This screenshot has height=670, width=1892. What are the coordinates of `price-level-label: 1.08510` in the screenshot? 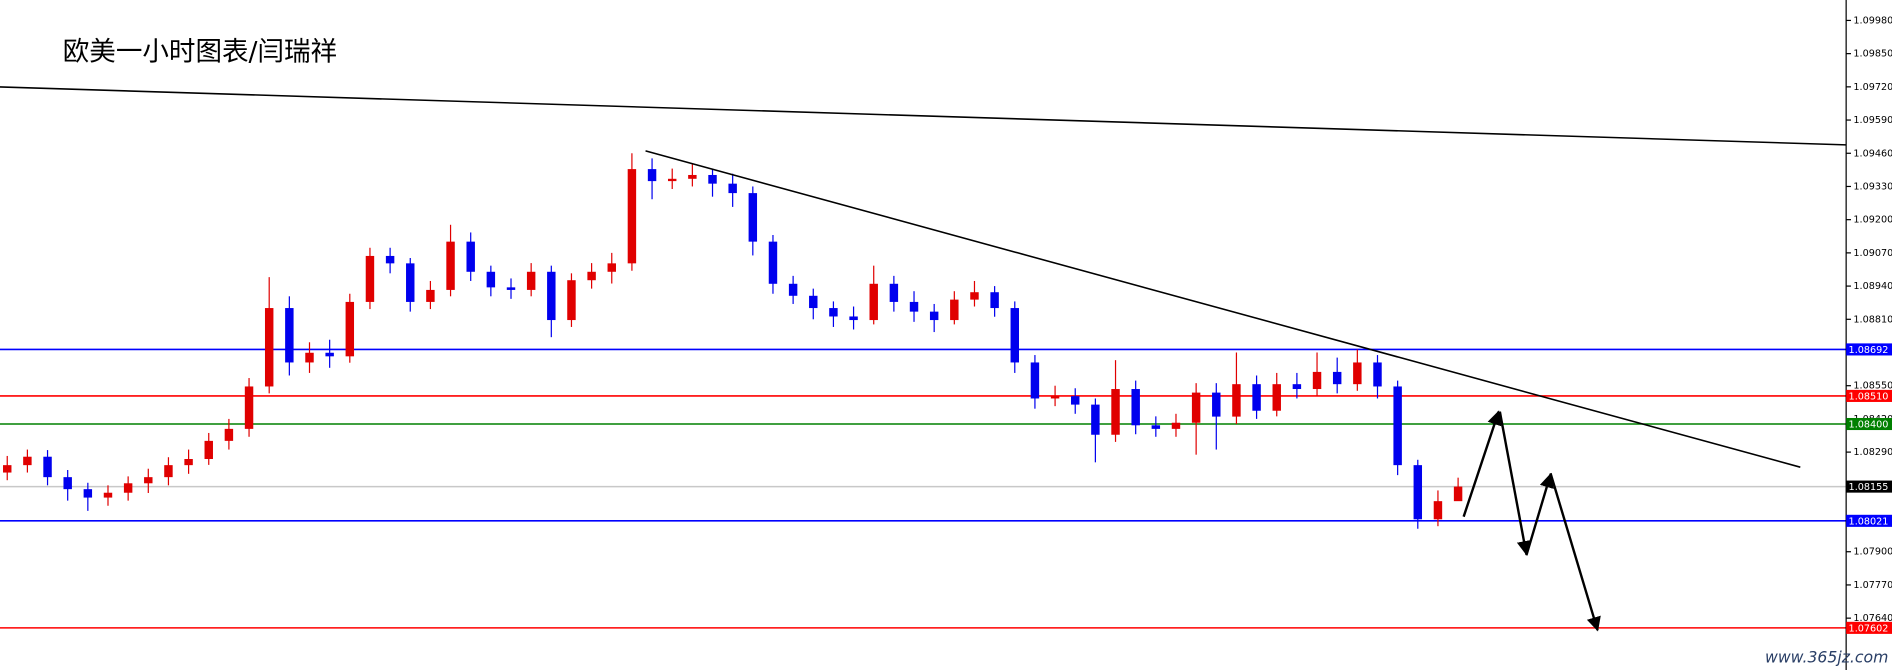 It's located at (1869, 397).